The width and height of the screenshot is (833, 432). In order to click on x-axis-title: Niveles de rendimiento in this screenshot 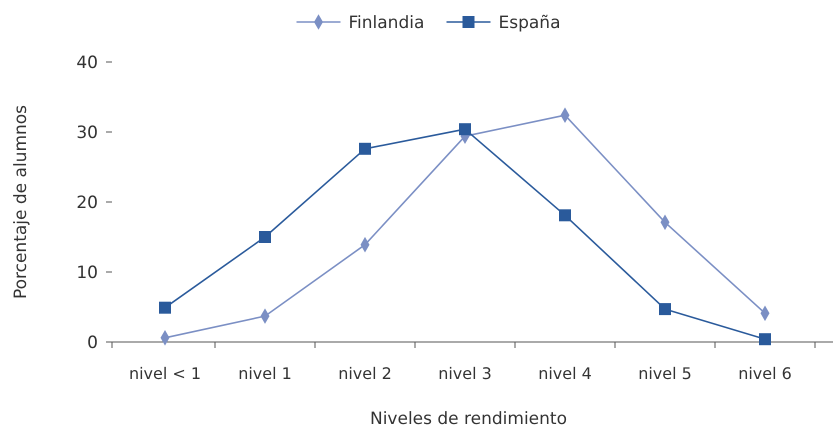, I will do `click(469, 419)`.